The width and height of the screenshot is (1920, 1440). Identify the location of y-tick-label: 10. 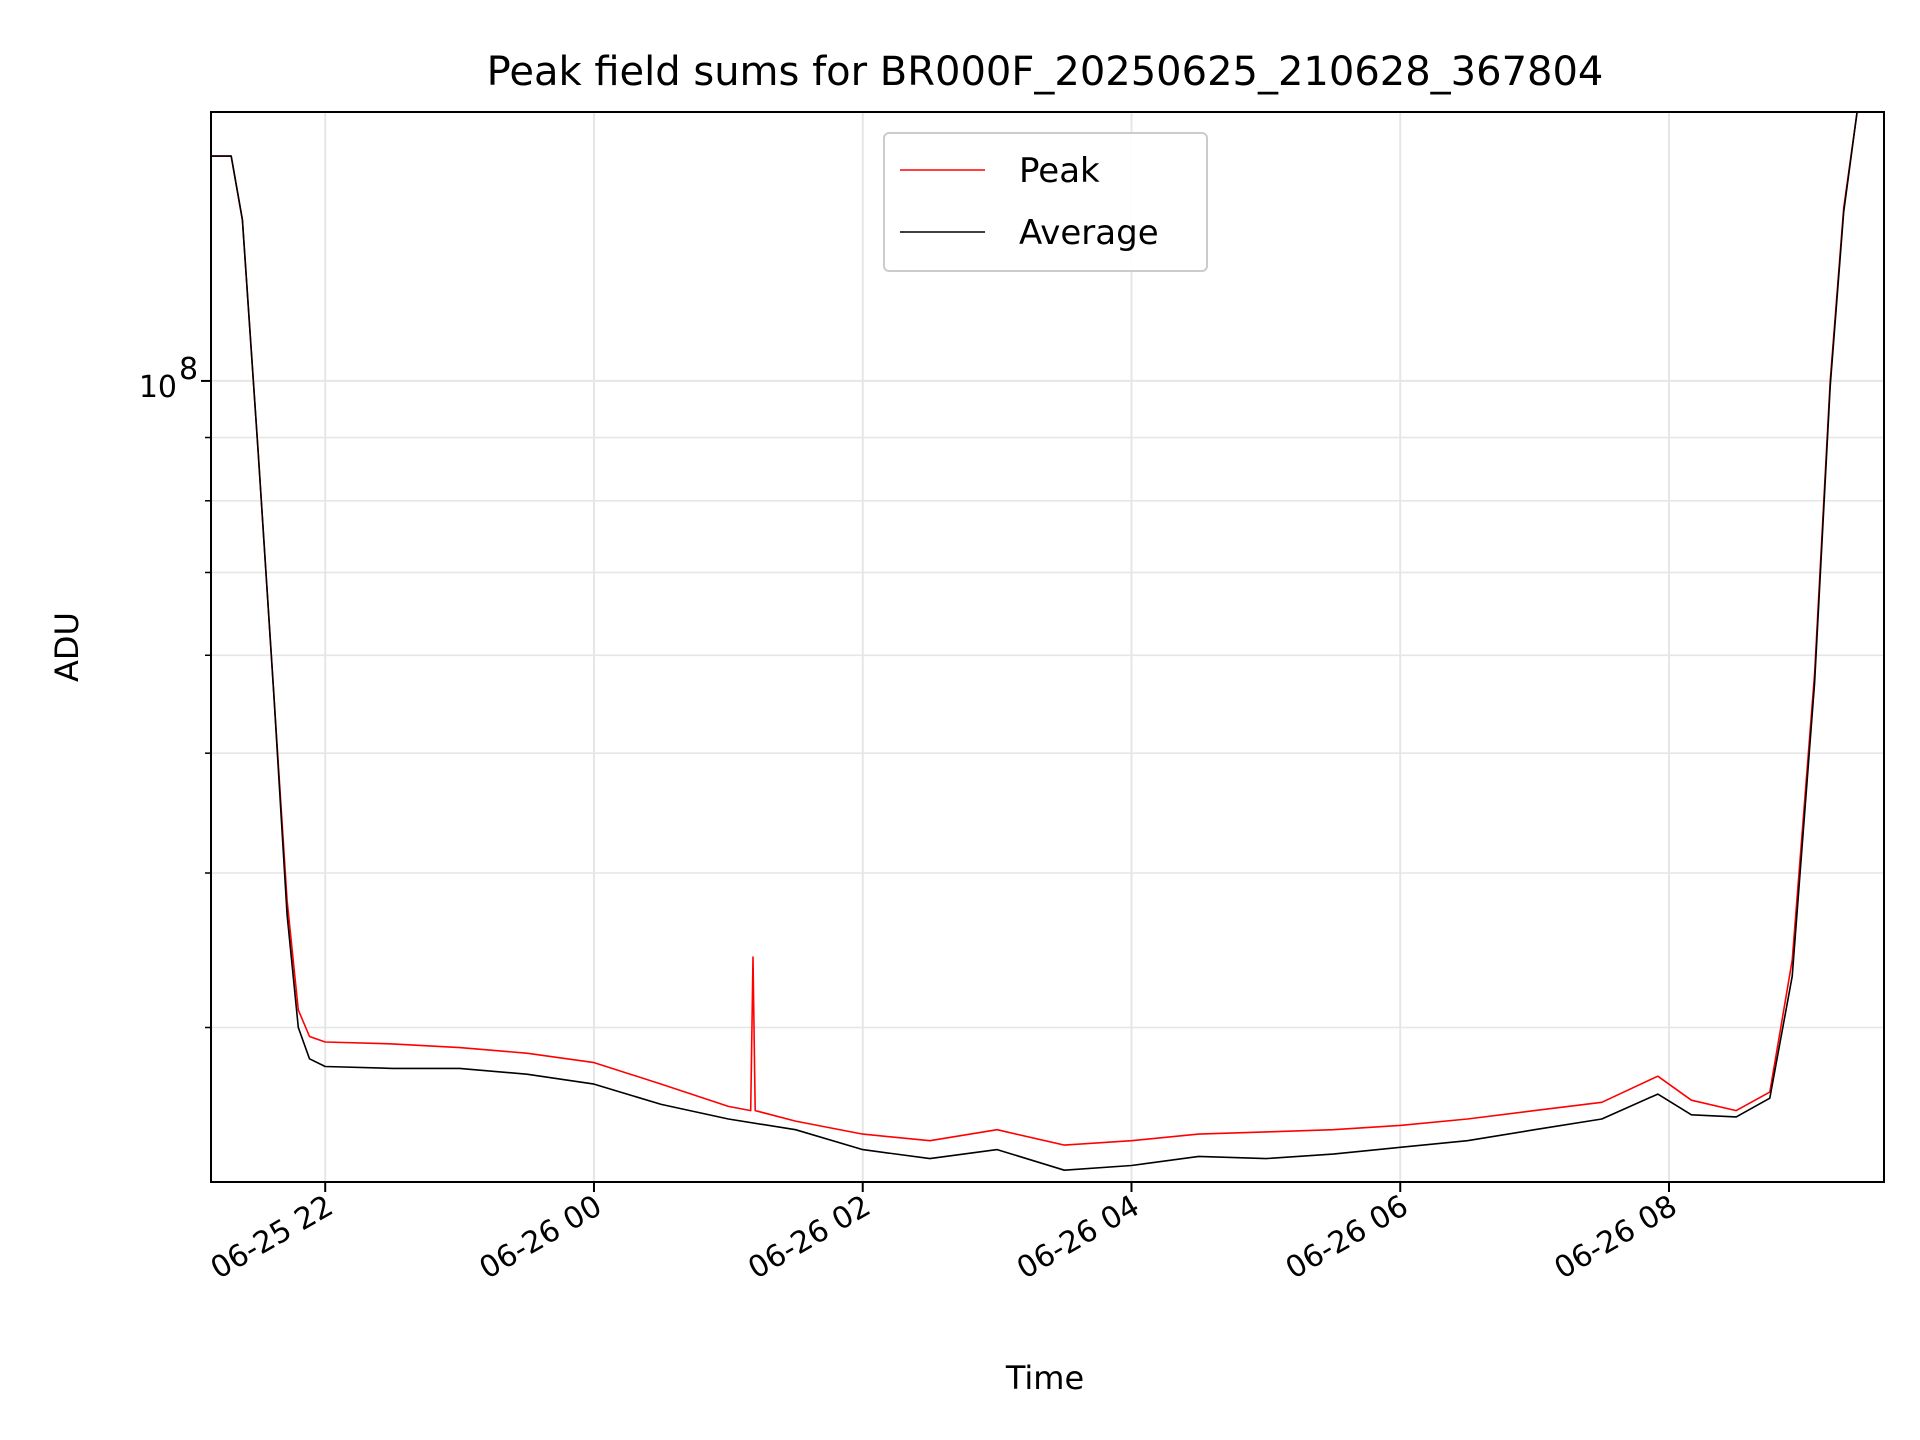
(158, 387).